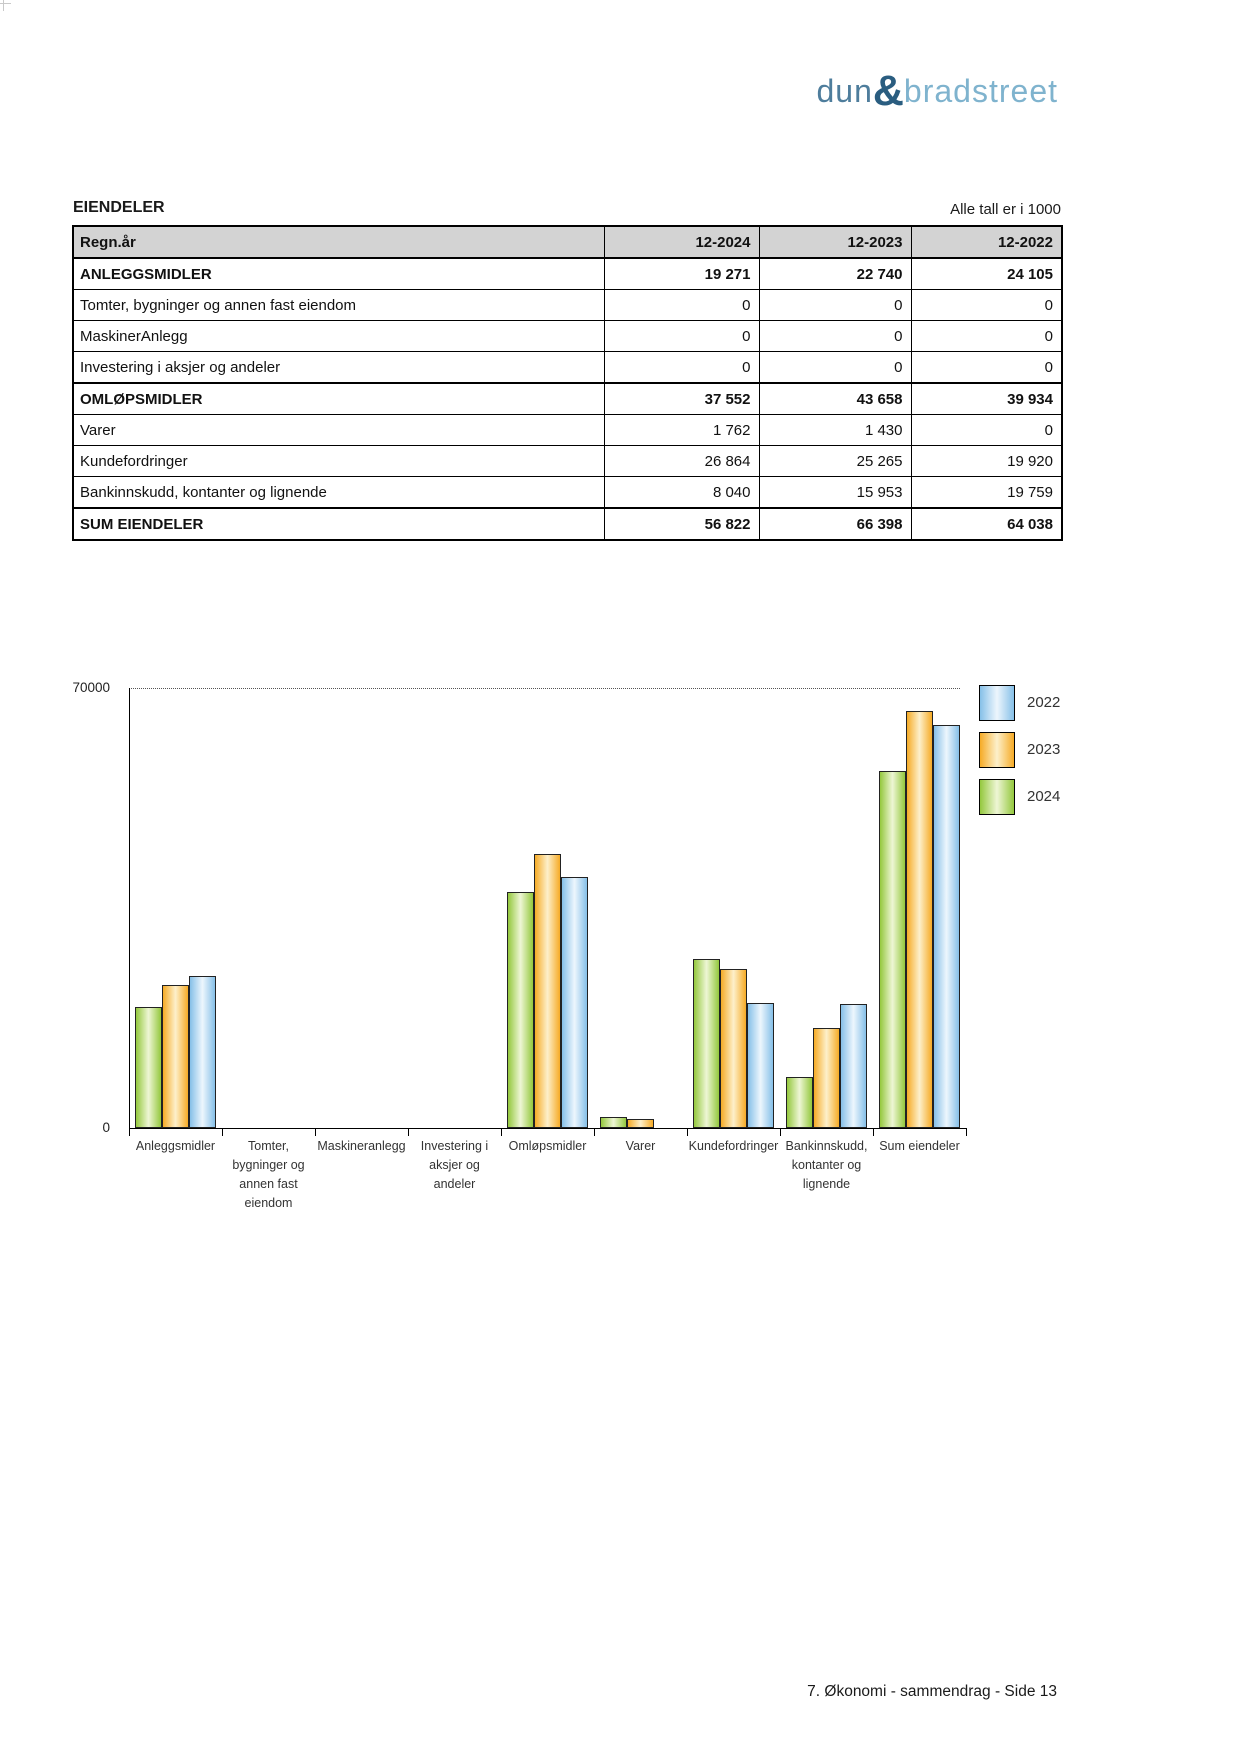 The image size is (1241, 1754). Describe the element at coordinates (106, 1127) in the screenshot. I see `y-tick-label-0: 0` at that location.